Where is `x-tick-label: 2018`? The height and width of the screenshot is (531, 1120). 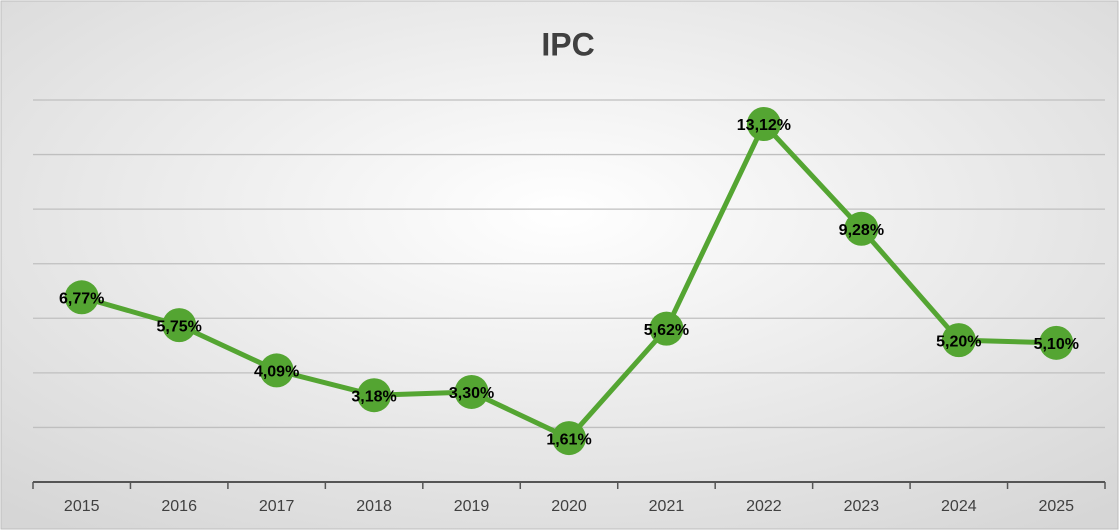
x-tick-label: 2018 is located at coordinates (374, 506).